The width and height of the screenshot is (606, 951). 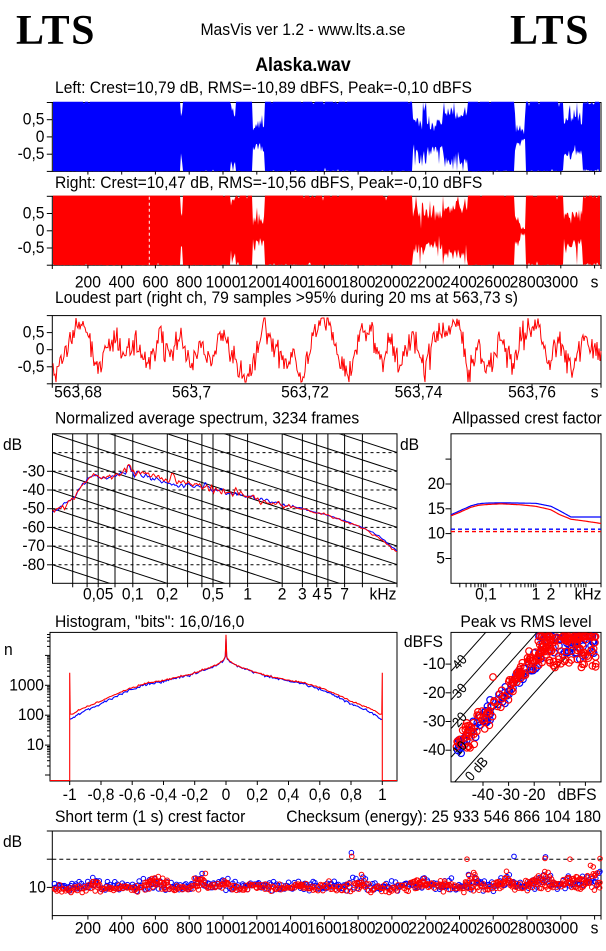 I want to click on svg-text: -70, so click(x=33, y=545).